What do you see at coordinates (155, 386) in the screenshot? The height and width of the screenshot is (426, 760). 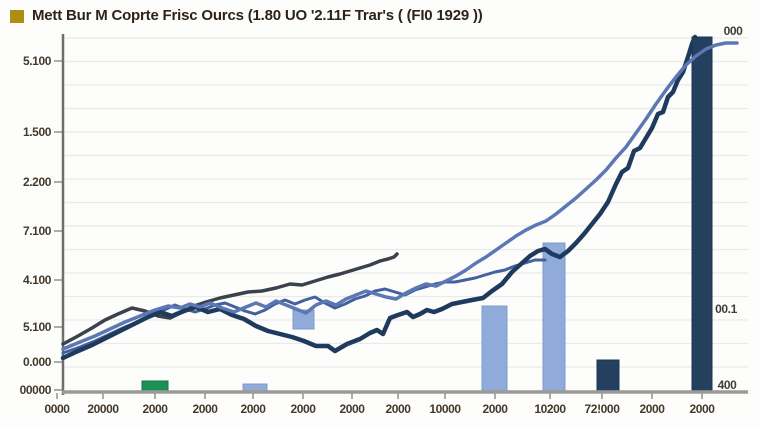 I see `green-bar` at bounding box center [155, 386].